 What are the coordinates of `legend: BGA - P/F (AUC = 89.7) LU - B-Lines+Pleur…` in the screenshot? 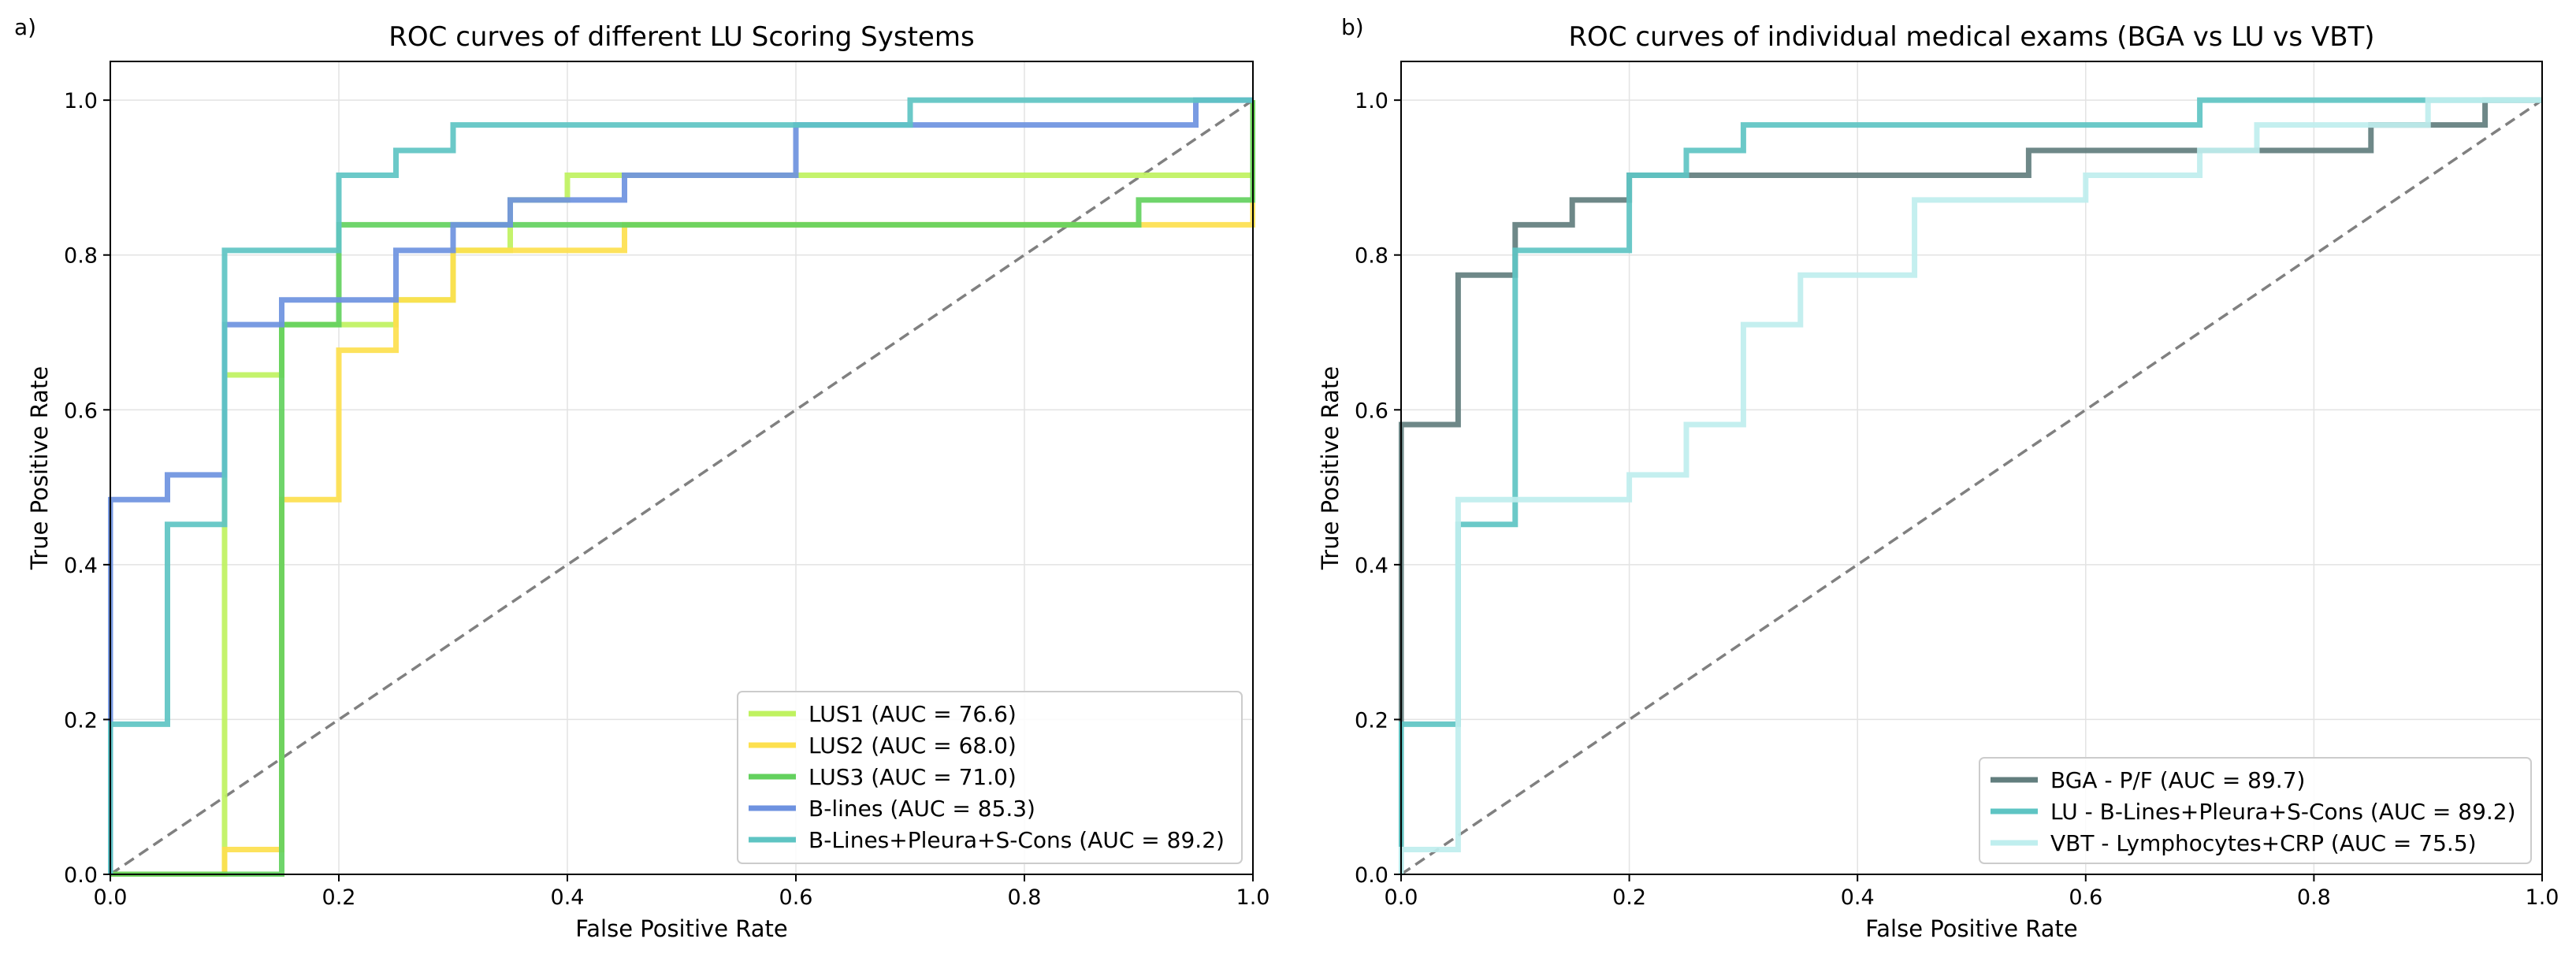 It's located at (2255, 810).